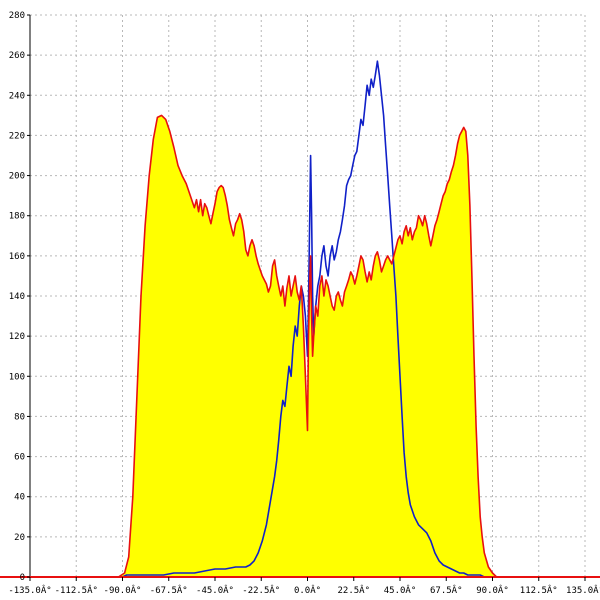 The image size is (600, 600). What do you see at coordinates (76, 590) in the screenshot?
I see `x-tick-label: -112.5Â°` at bounding box center [76, 590].